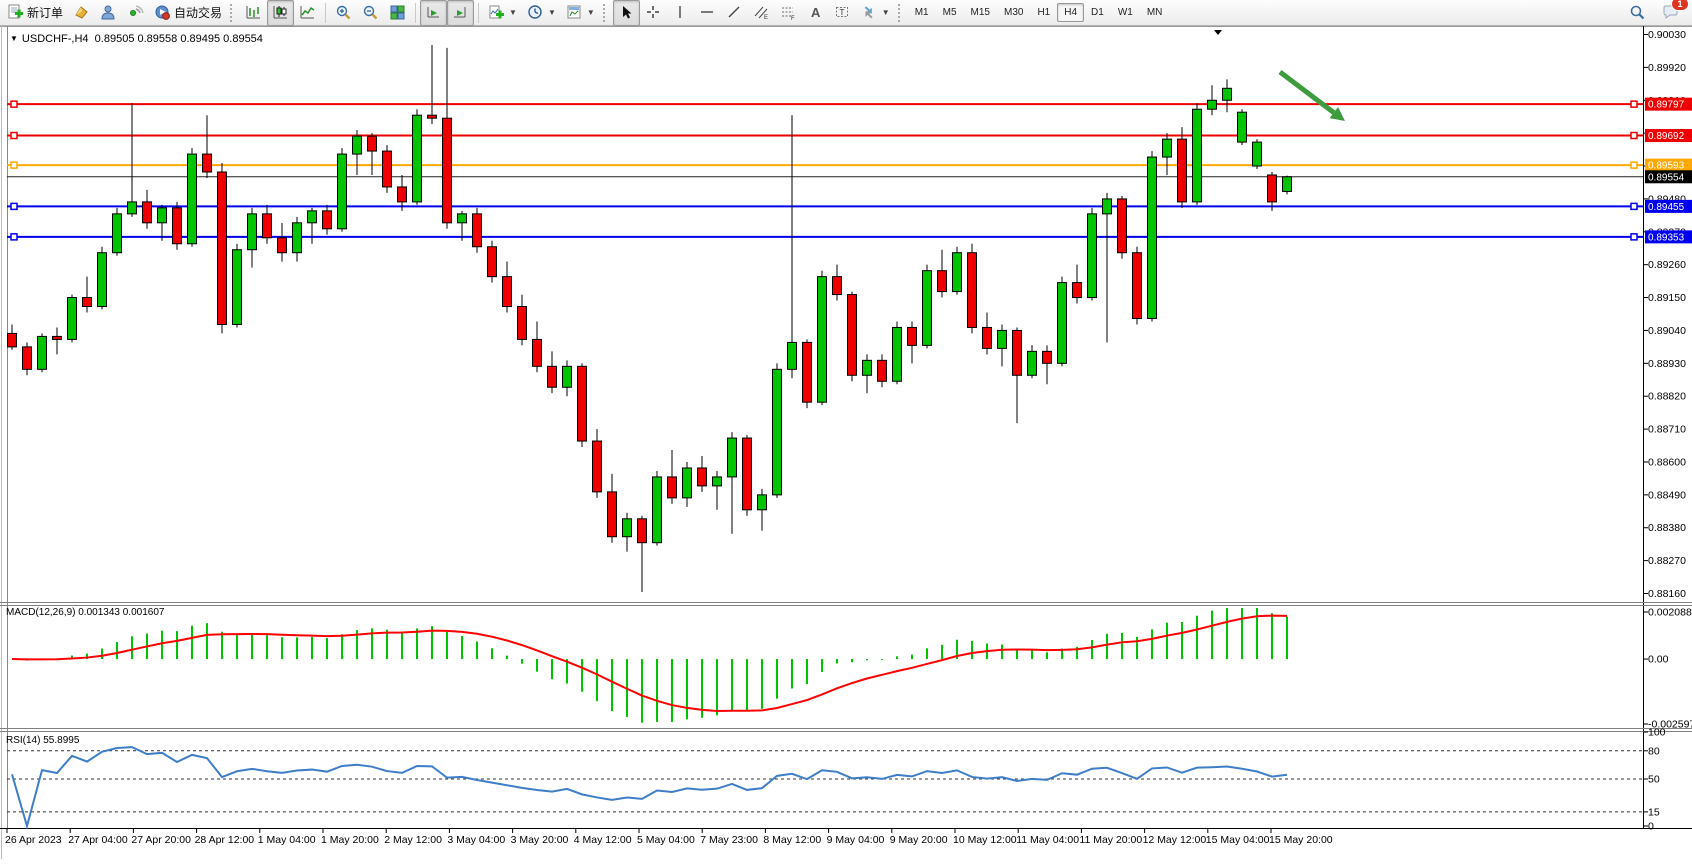 The image size is (1692, 864). What do you see at coordinates (55, 39) in the screenshot?
I see `symbol-period-label: USDCHF-,H4` at bounding box center [55, 39].